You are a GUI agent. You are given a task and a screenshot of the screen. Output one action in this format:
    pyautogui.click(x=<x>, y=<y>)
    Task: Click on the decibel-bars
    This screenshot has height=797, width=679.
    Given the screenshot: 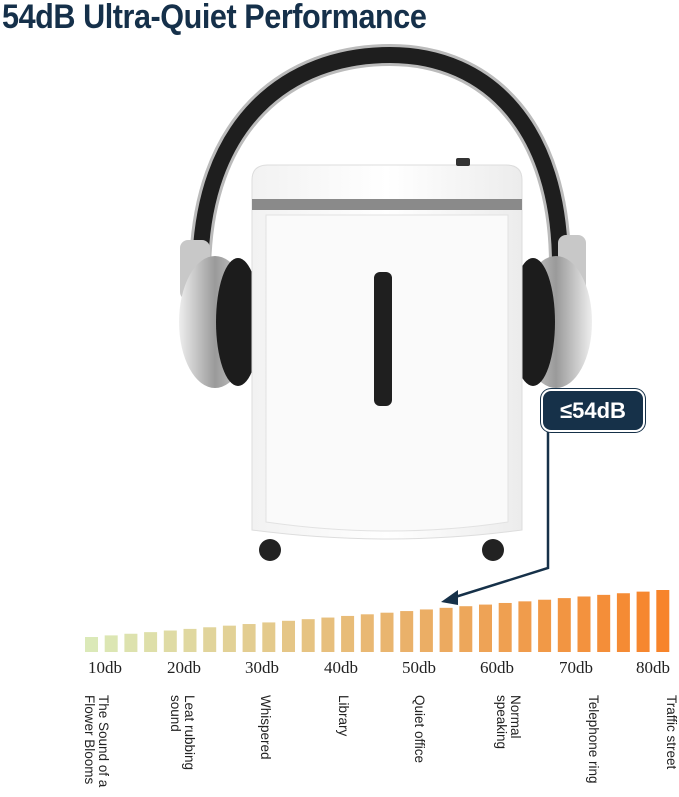 What is the action you would take?
    pyautogui.click(x=377, y=621)
    